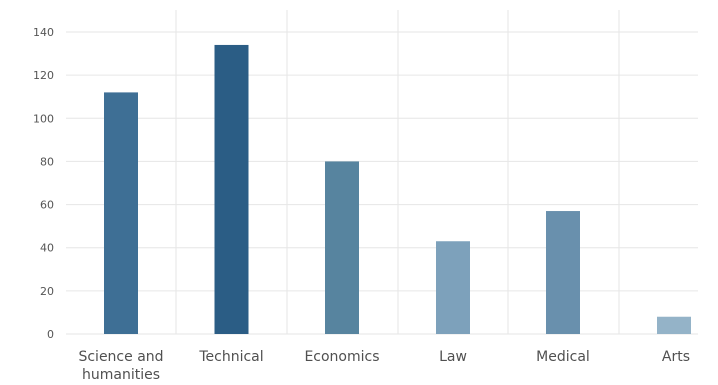 This screenshot has height=385, width=718. Describe the element at coordinates (50, 334) in the screenshot. I see `y-tick-label: 0` at that location.